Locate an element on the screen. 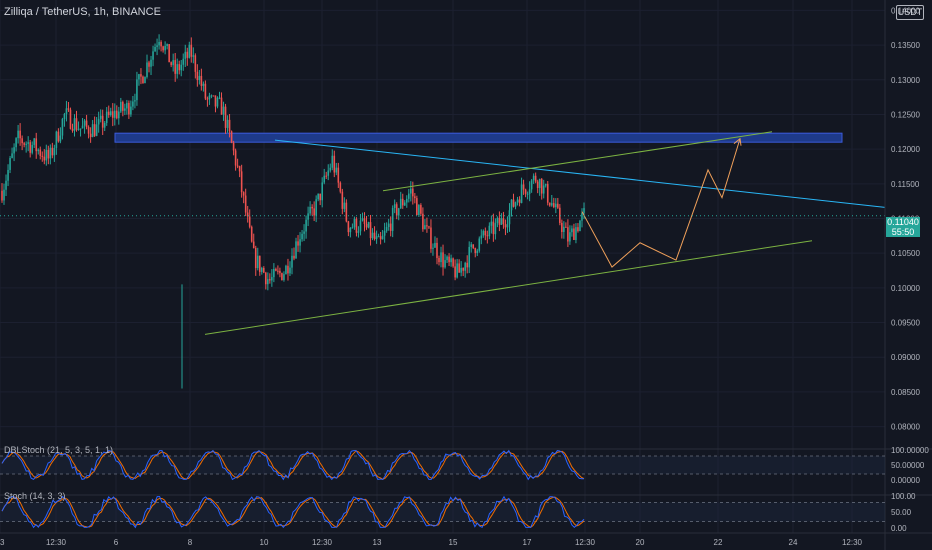 The image size is (932, 550). x-tick-label: 24 is located at coordinates (793, 542).